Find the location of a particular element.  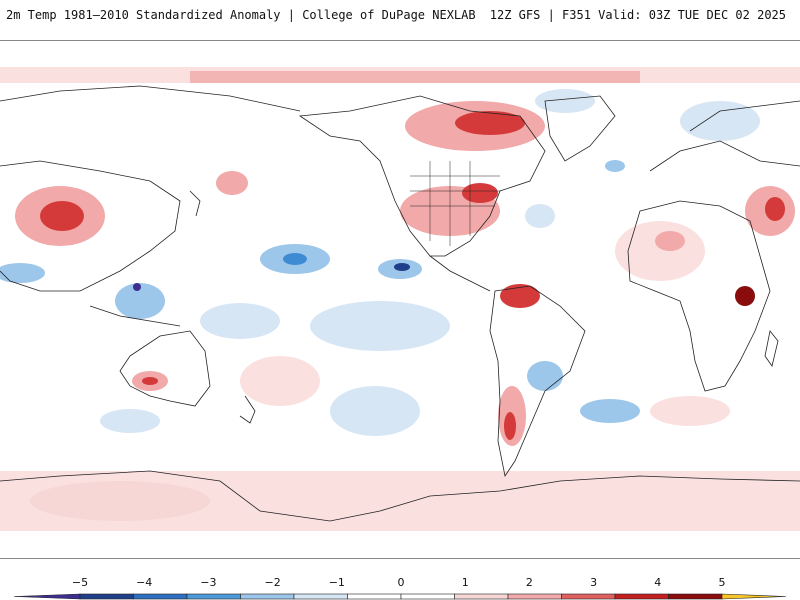

australia-outline is located at coordinates (165, 368).